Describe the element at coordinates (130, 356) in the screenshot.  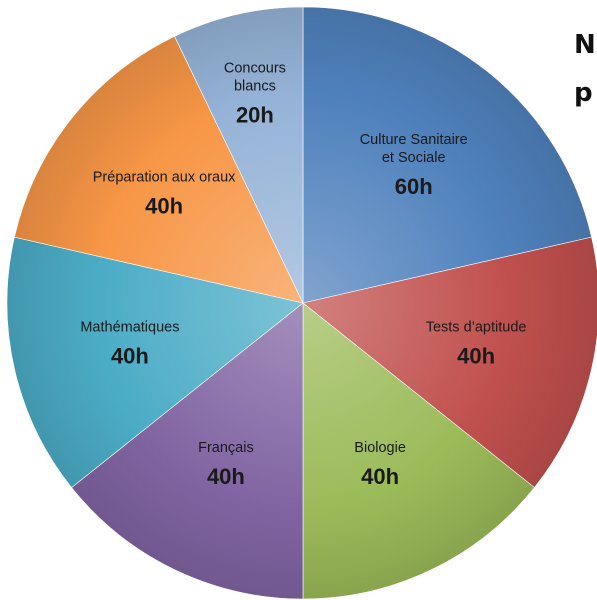
I see `slice-value-mathematiques: 40h` at that location.